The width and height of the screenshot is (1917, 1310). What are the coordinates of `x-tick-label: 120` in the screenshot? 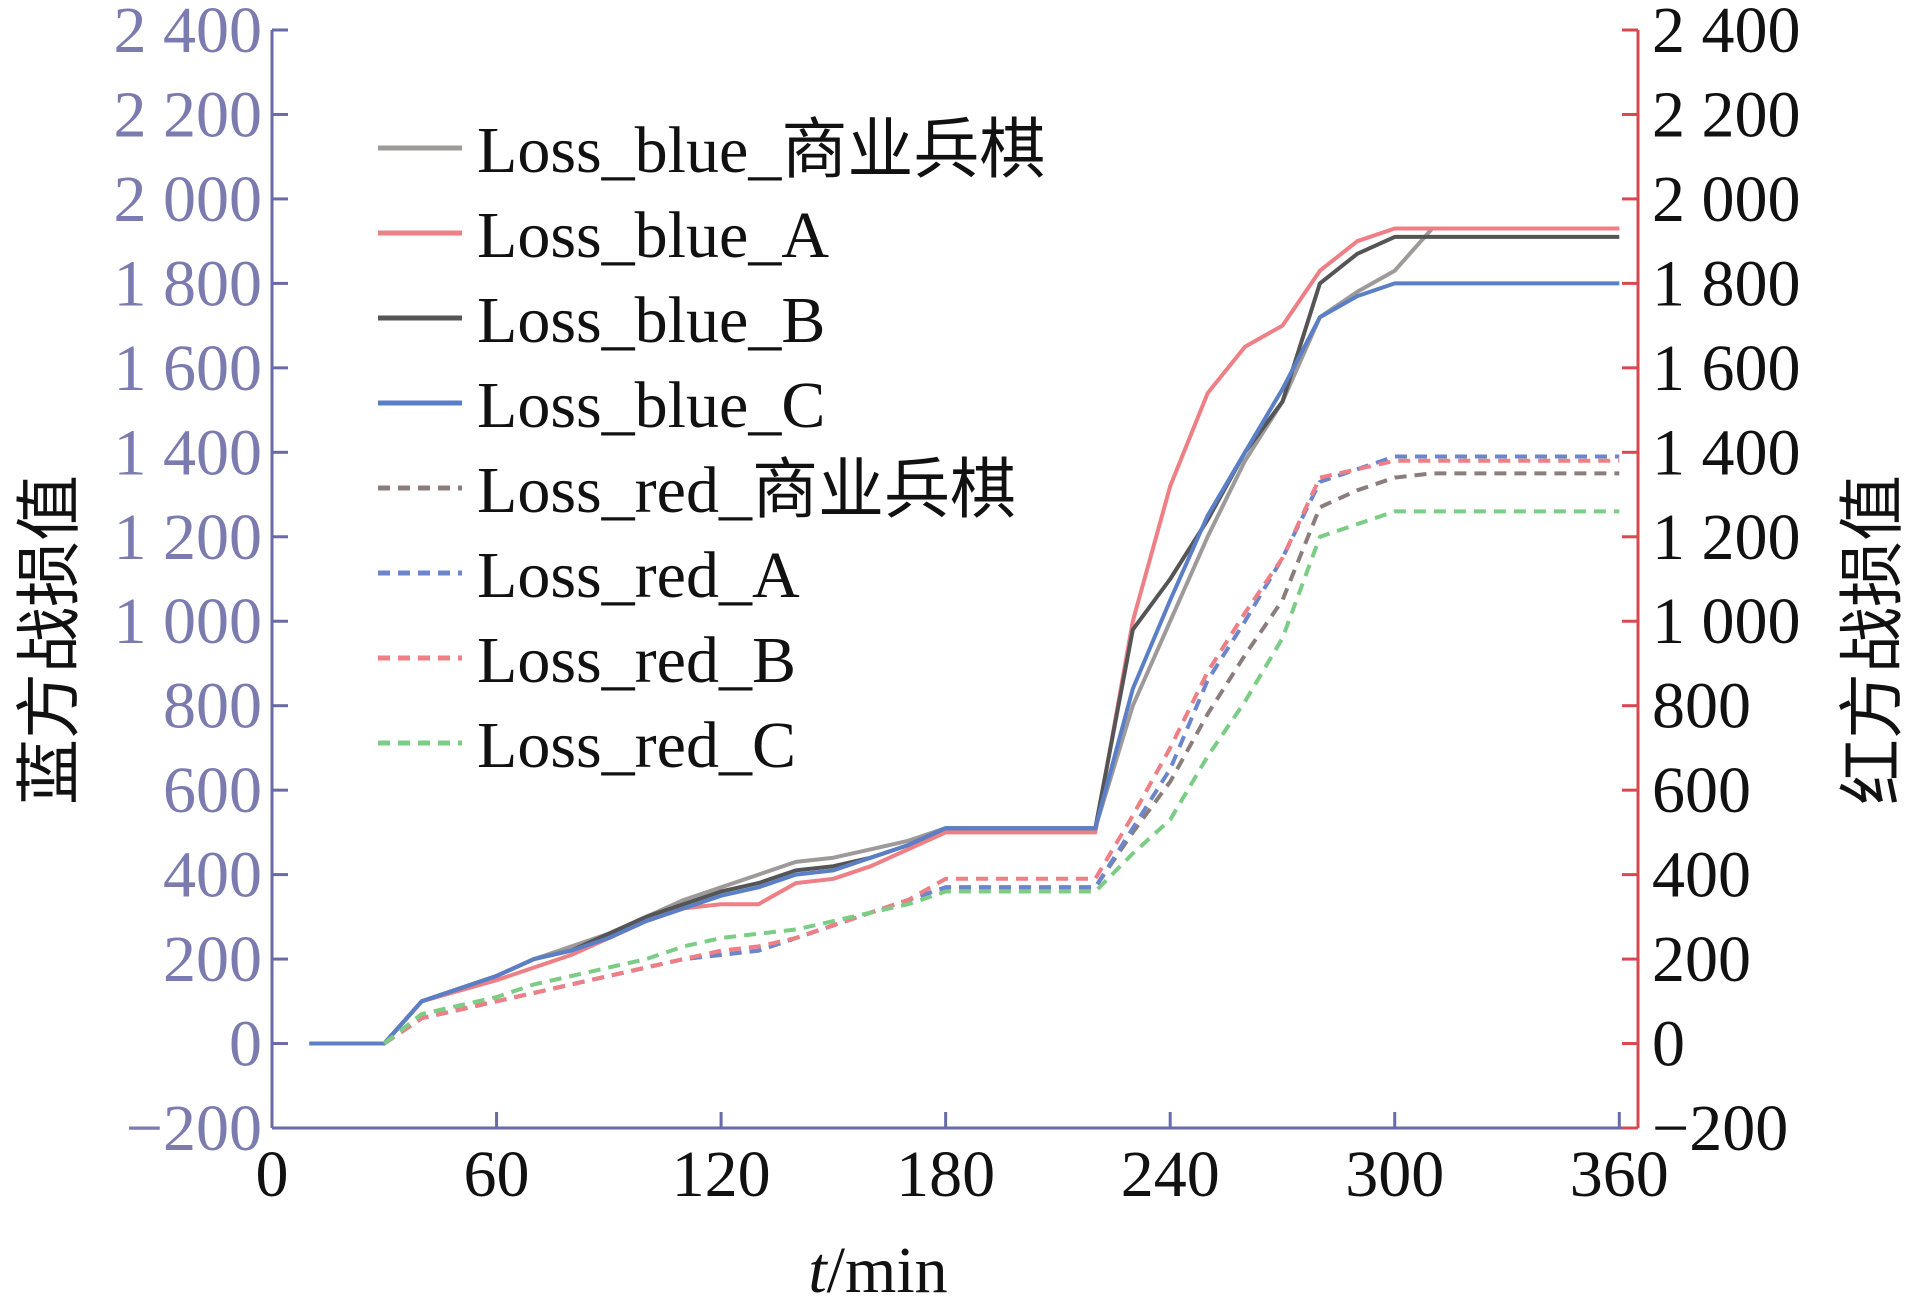 It's located at (721, 1174).